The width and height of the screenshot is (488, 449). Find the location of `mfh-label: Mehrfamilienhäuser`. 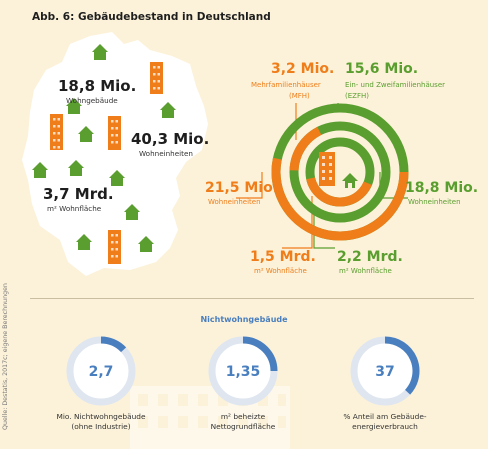

mfh-label: Mehrfamilienhäuser is located at coordinates (286, 85).